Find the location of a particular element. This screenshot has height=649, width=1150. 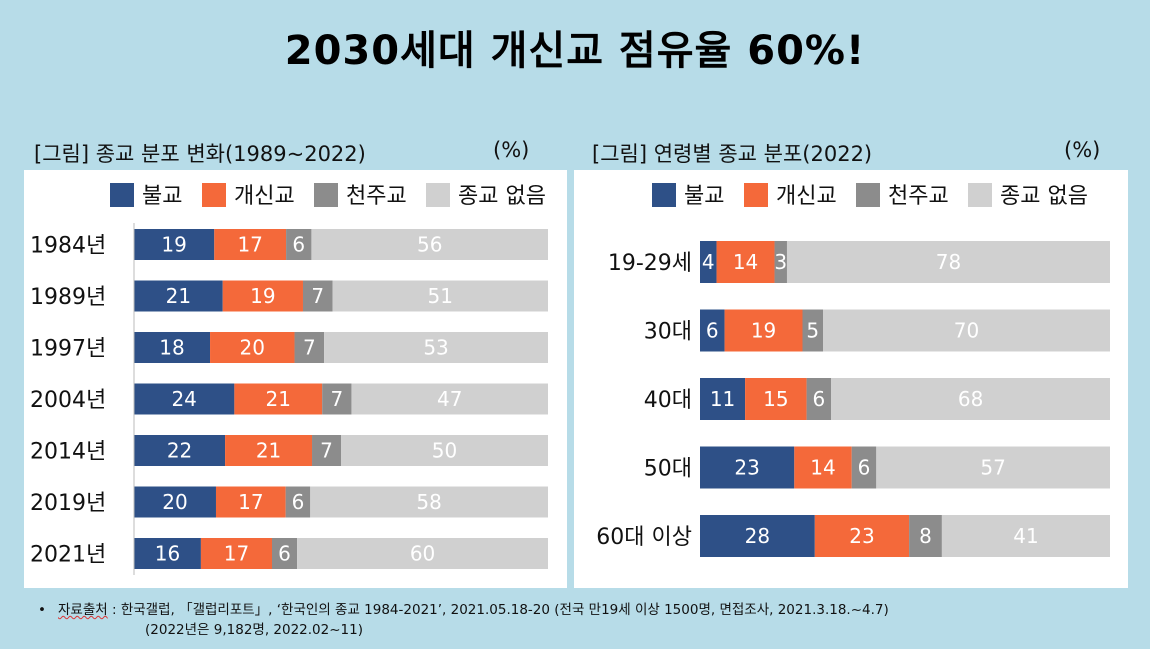

left-chart-unit: (%) is located at coordinates (511, 150).